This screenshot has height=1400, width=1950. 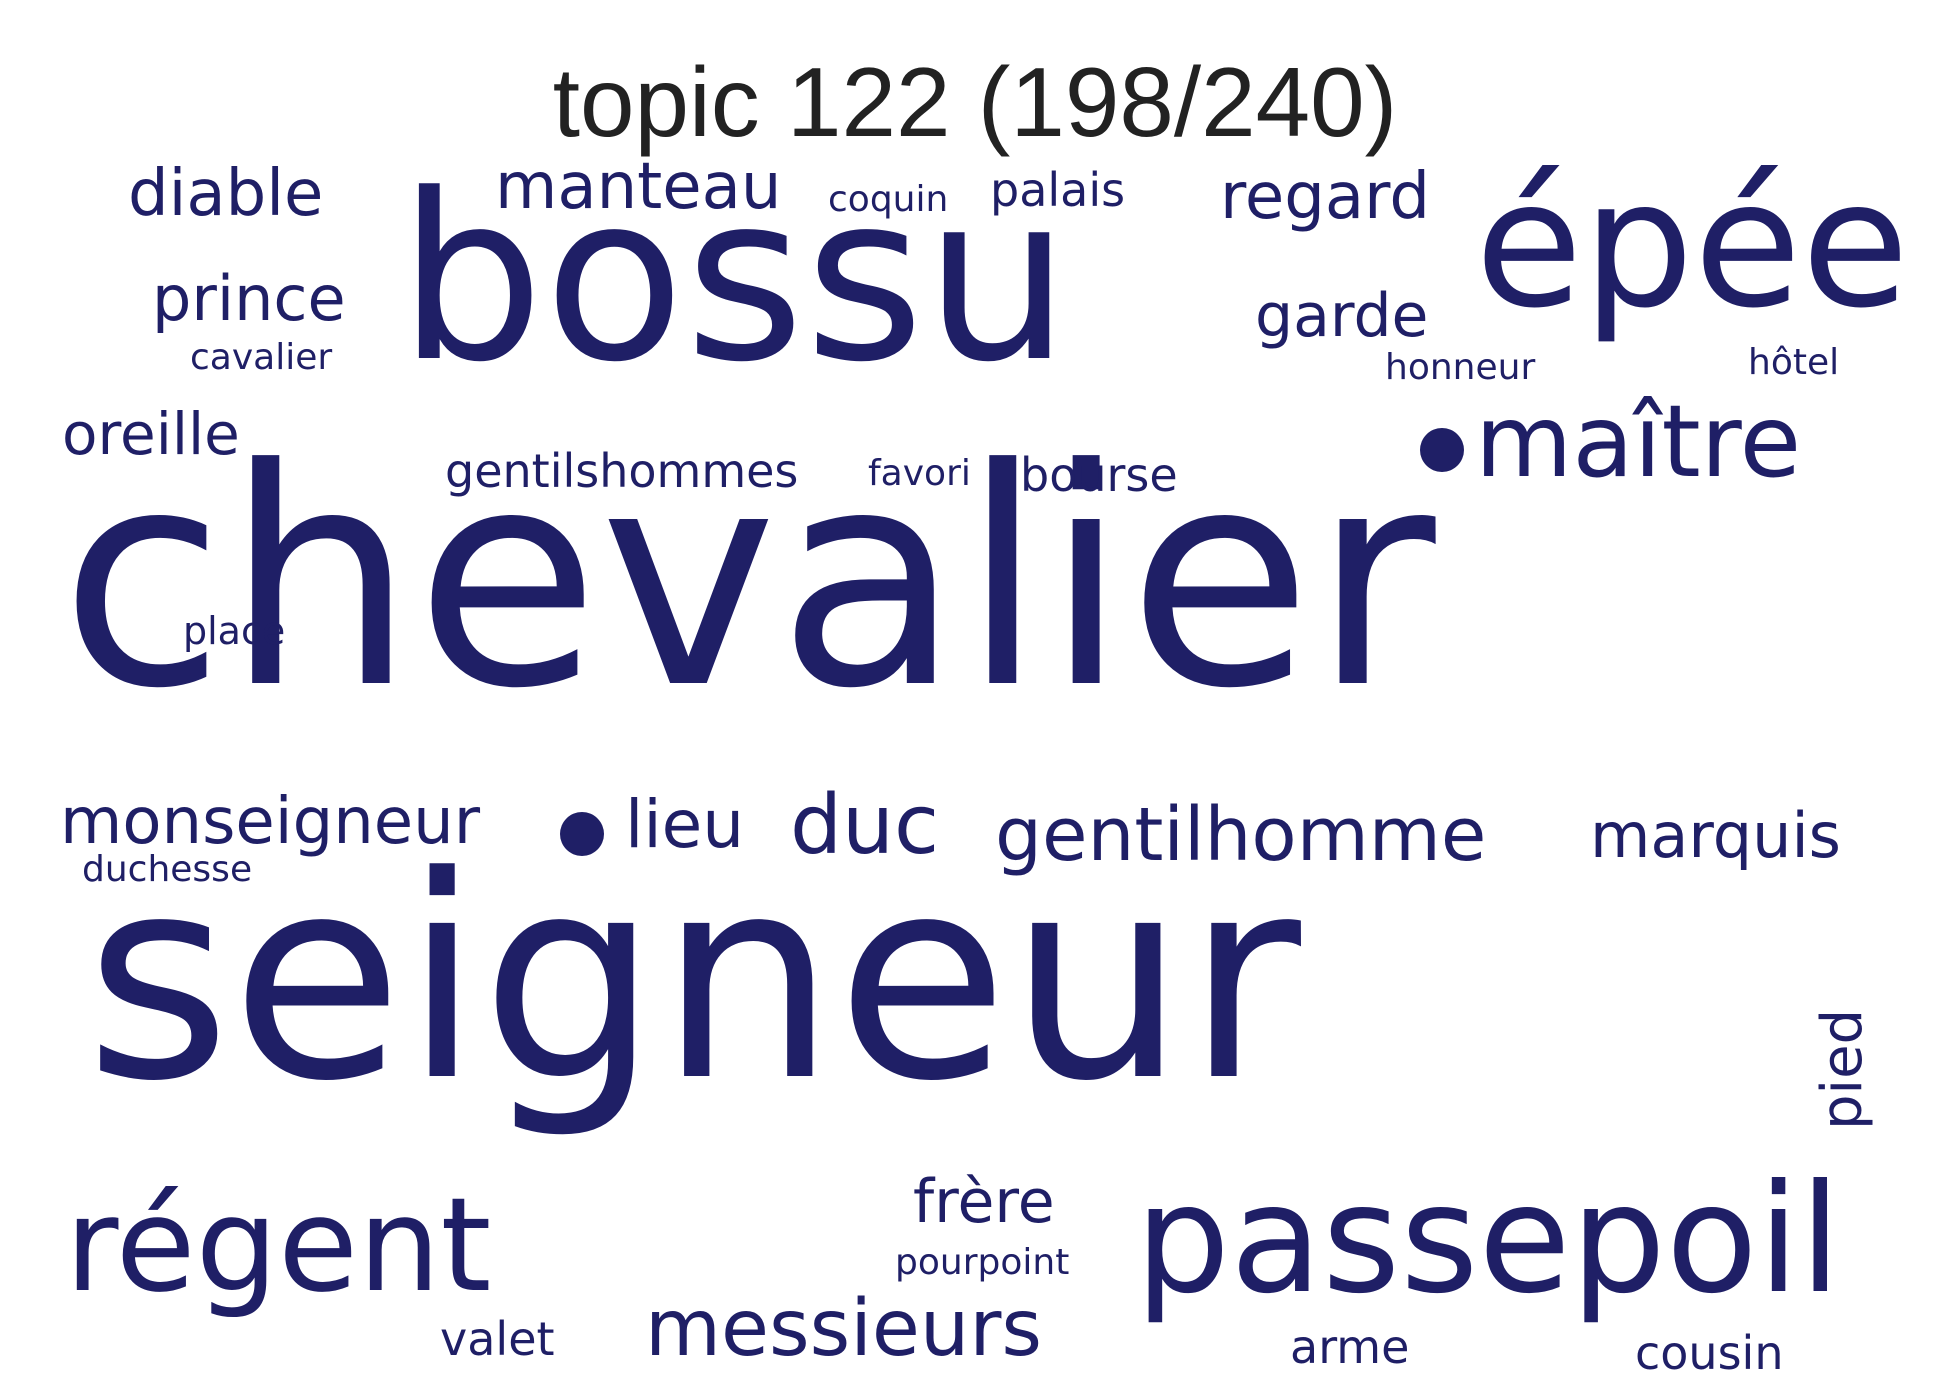 What do you see at coordinates (1488, 1240) in the screenshot?
I see `word-passepoil: passepoil` at bounding box center [1488, 1240].